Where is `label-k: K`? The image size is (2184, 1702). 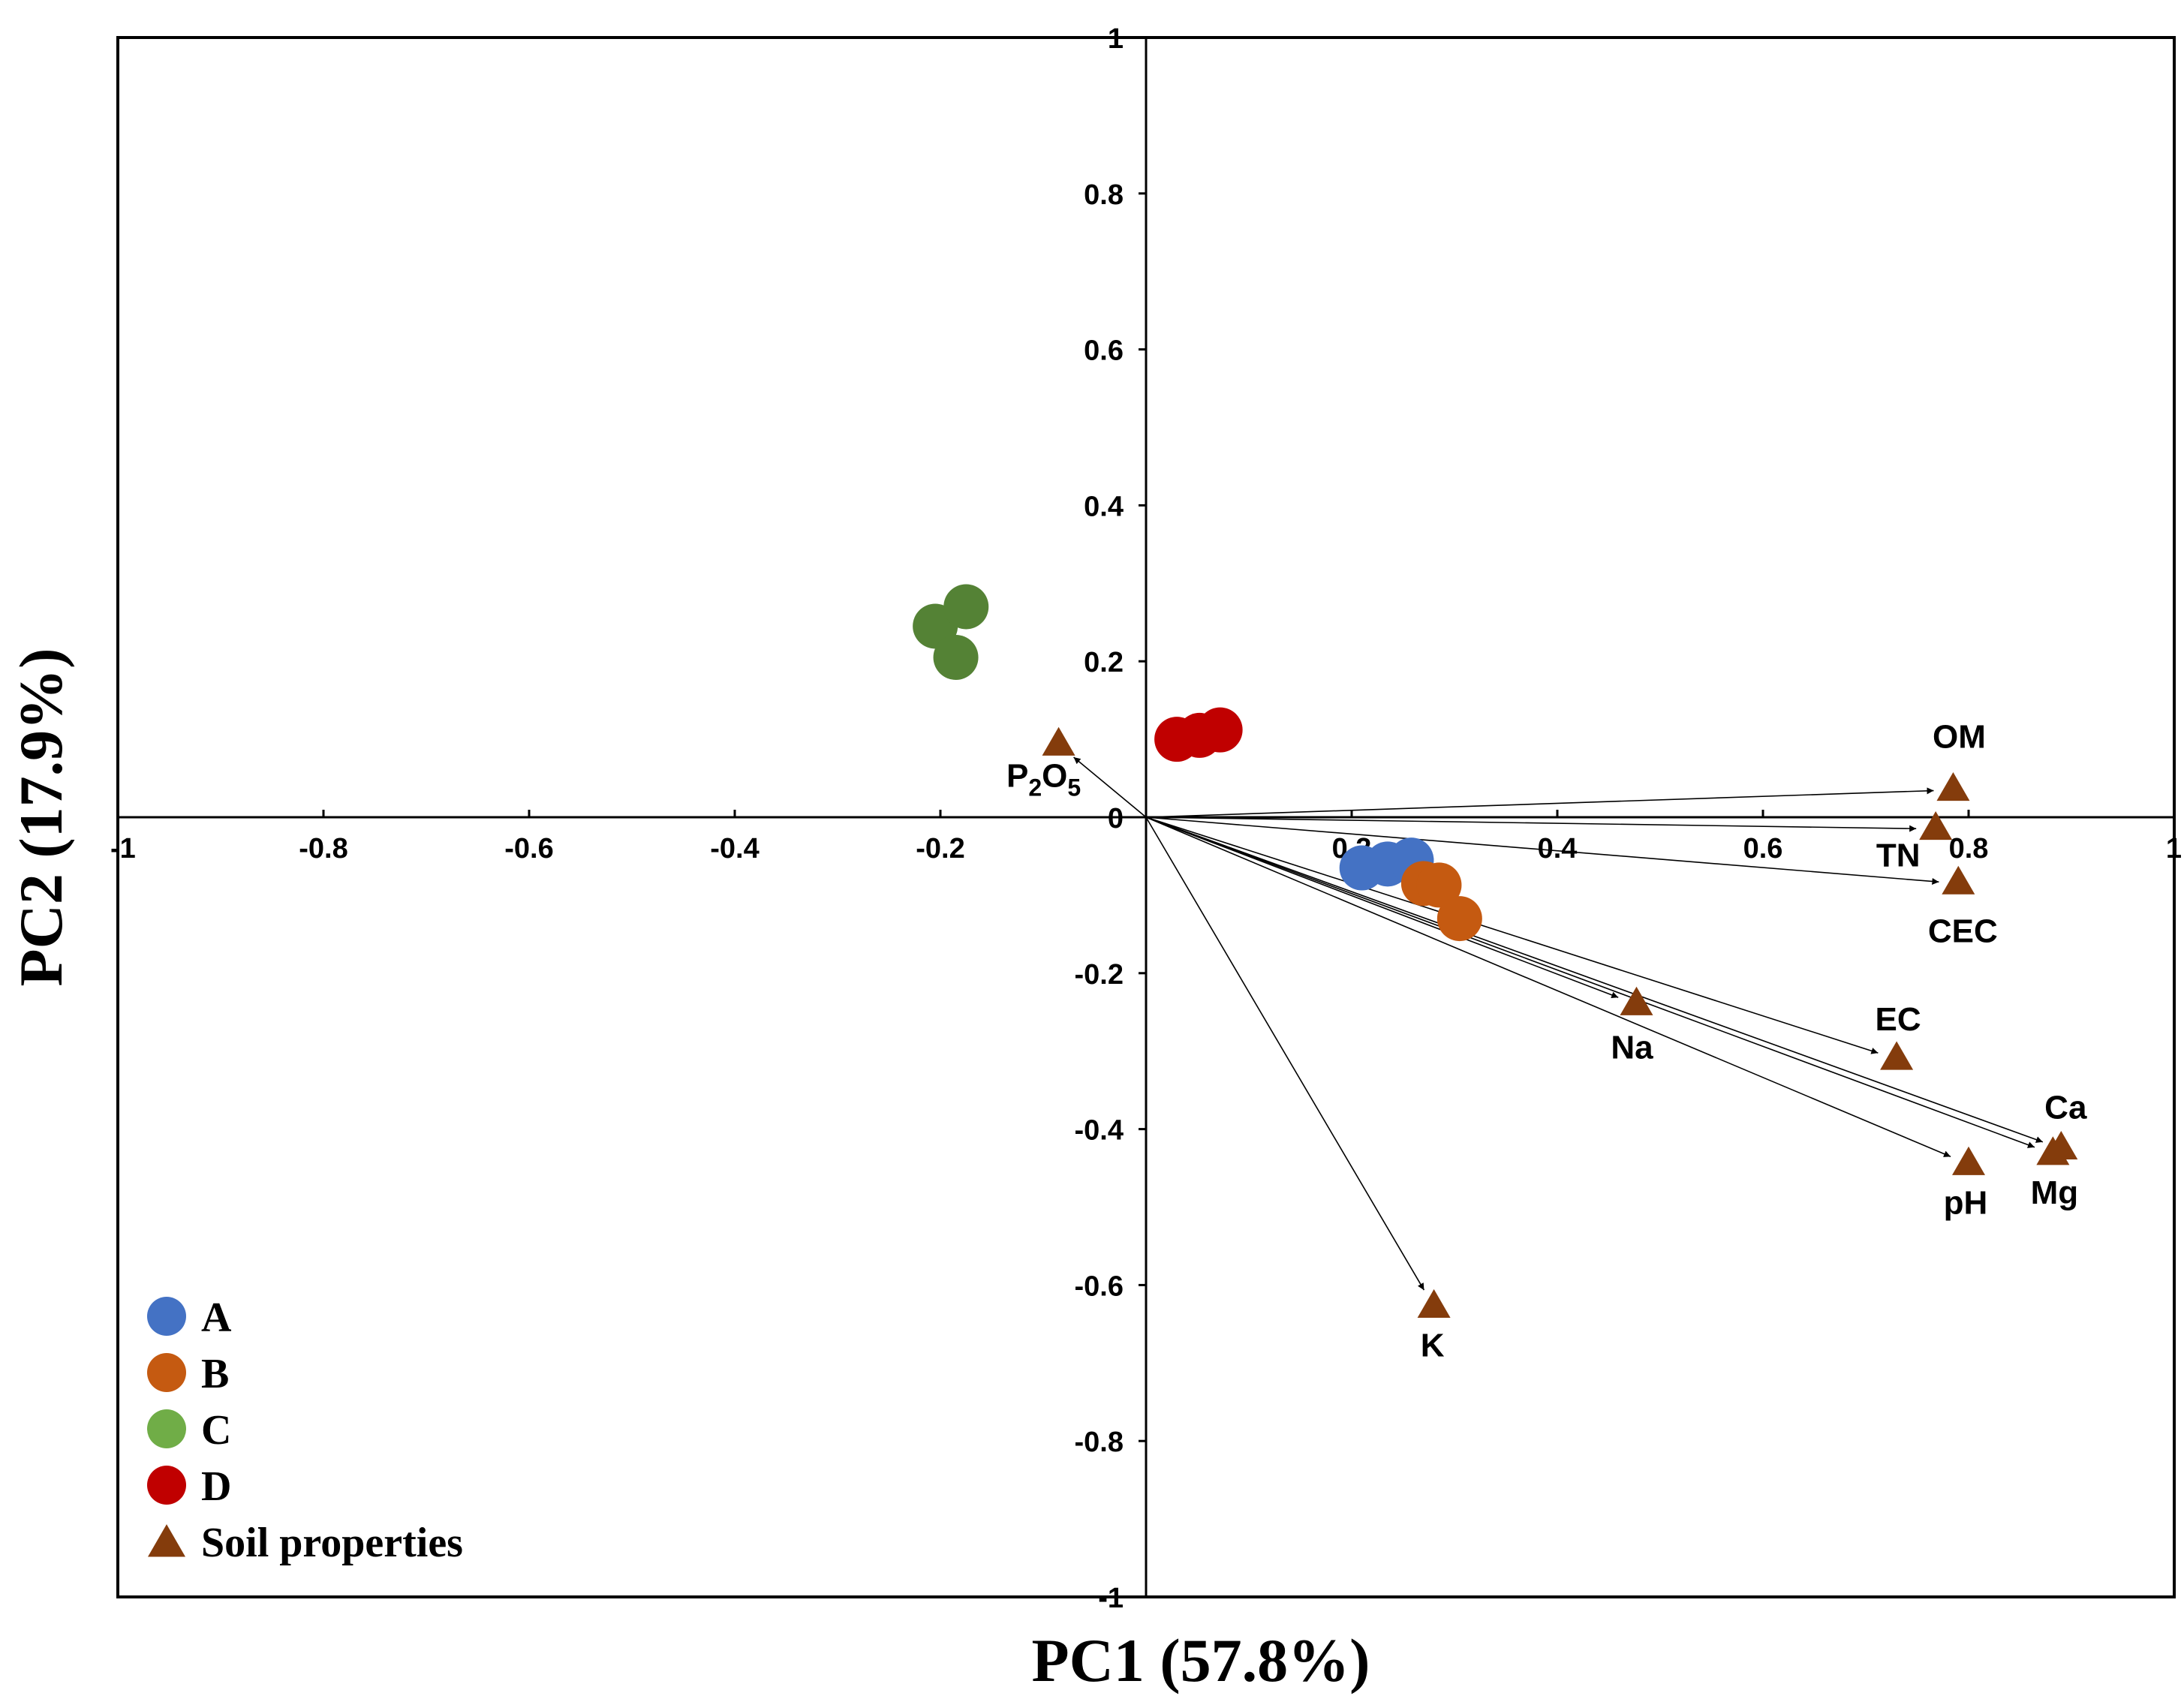
label-k: K is located at coordinates (1433, 1345).